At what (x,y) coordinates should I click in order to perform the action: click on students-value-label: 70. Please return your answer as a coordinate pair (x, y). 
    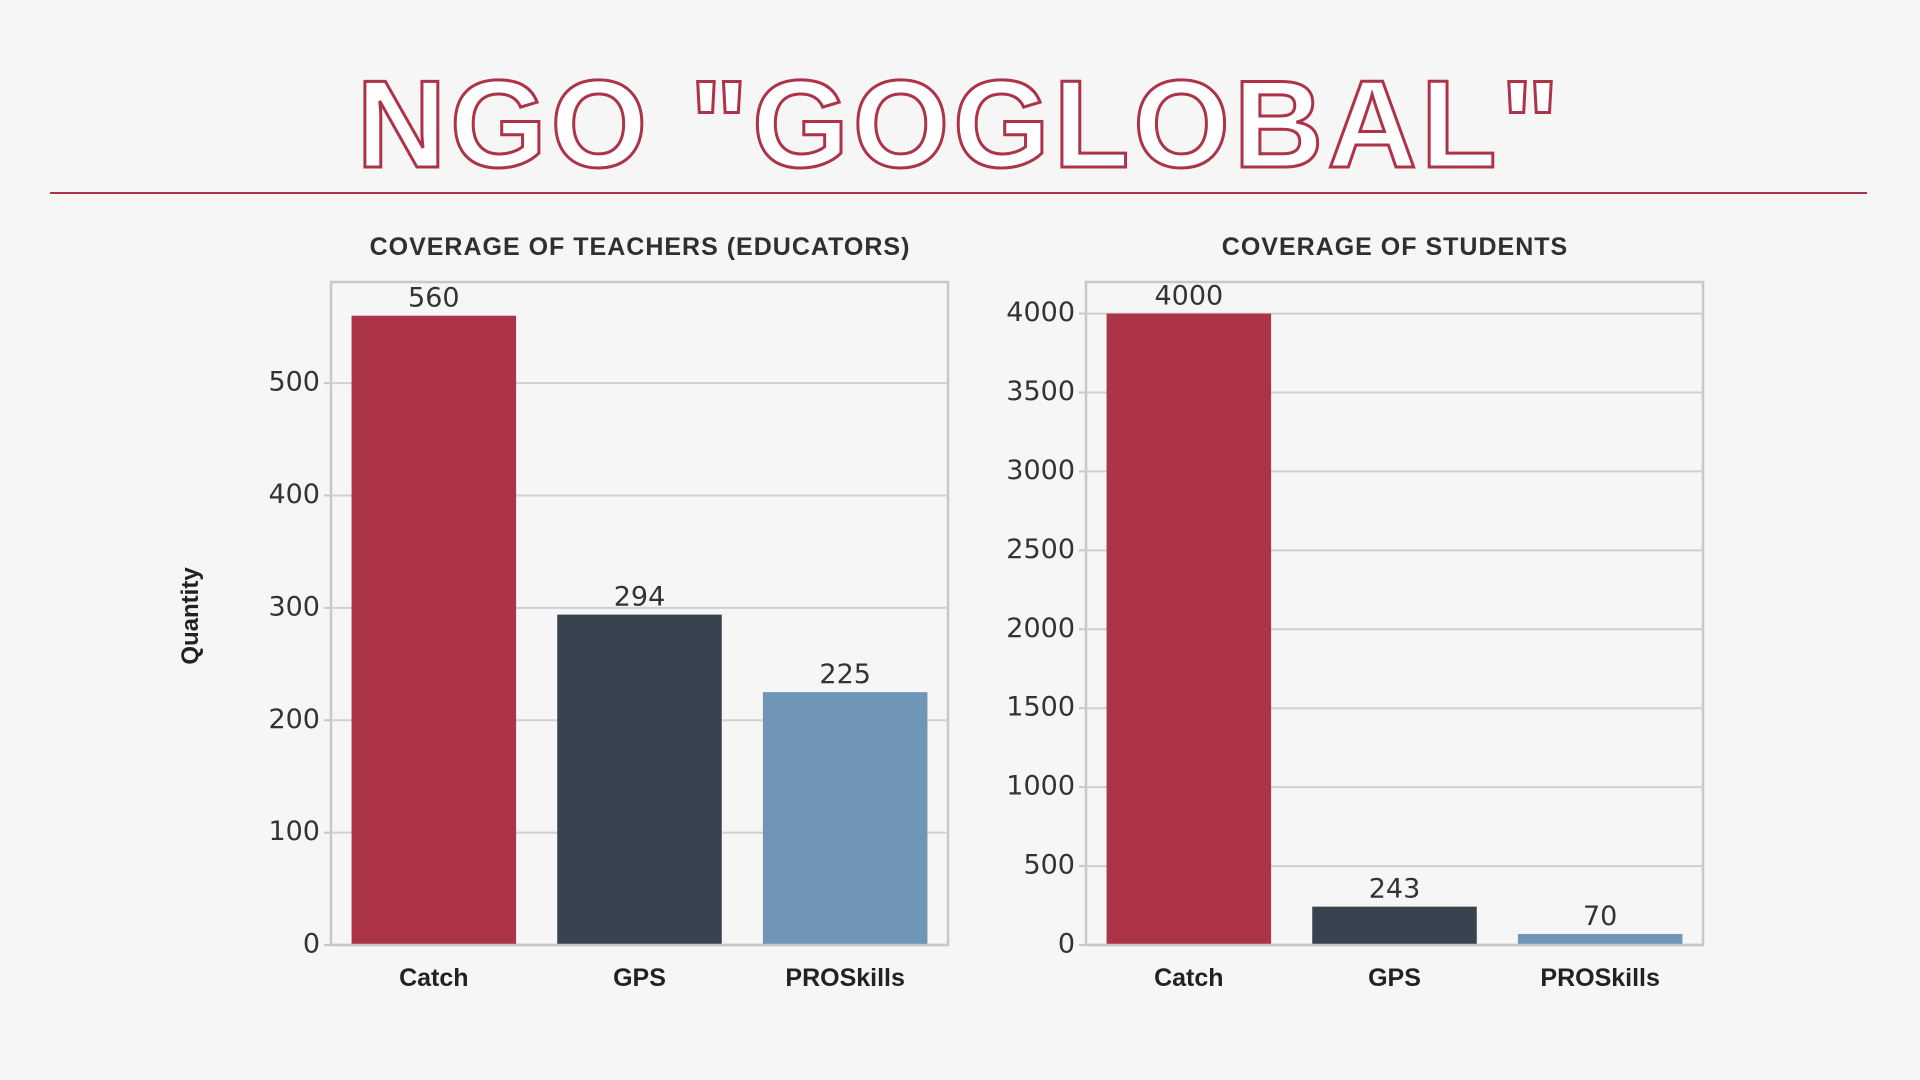
    Looking at the image, I should click on (1600, 916).